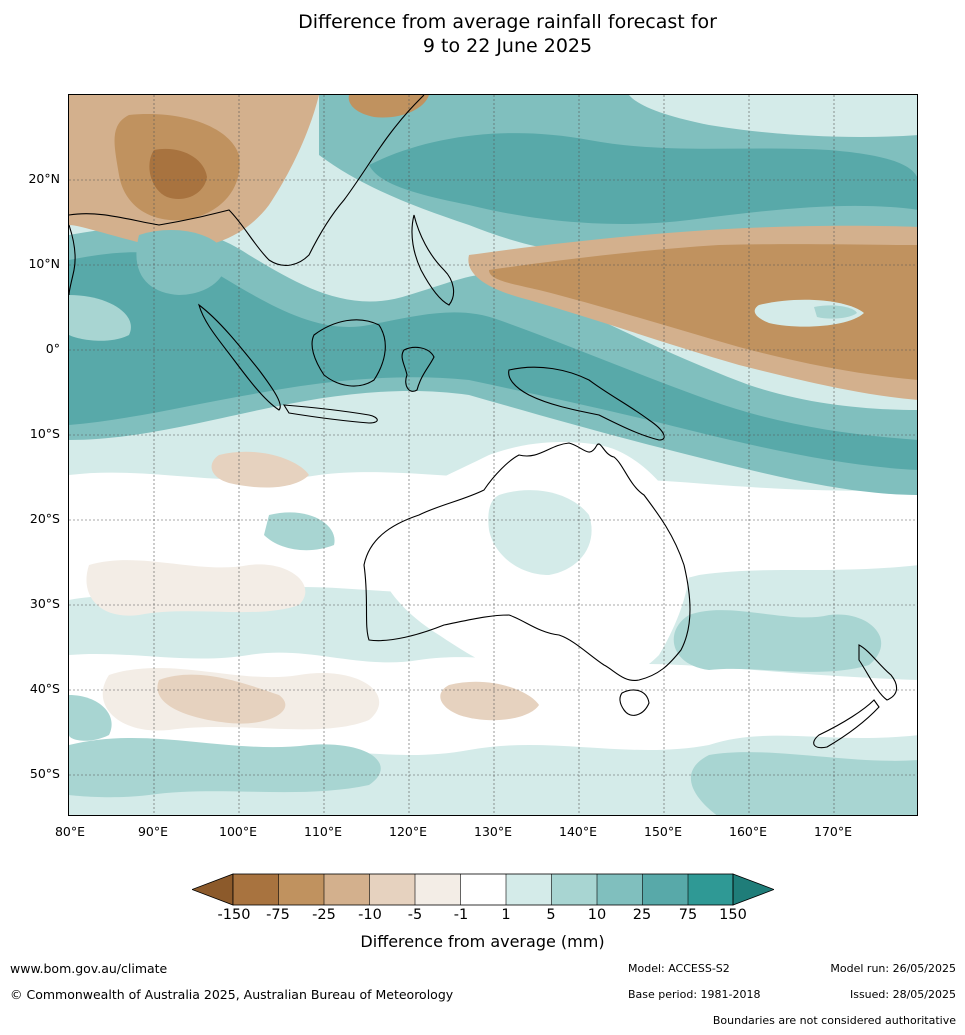 This screenshot has width=965, height=1035. Describe the element at coordinates (72, 260) in the screenshot. I see `india-coastline` at that location.